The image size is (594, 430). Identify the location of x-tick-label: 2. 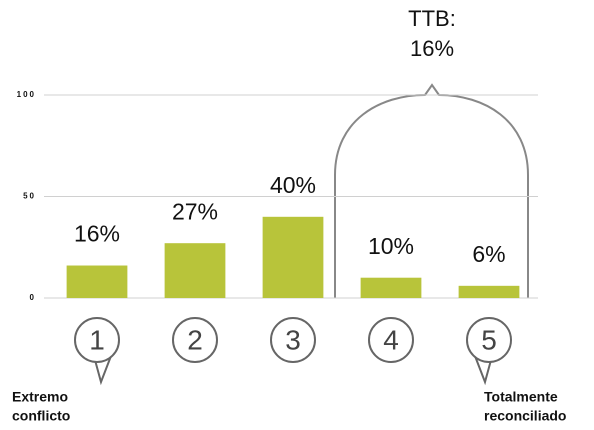
(195, 339).